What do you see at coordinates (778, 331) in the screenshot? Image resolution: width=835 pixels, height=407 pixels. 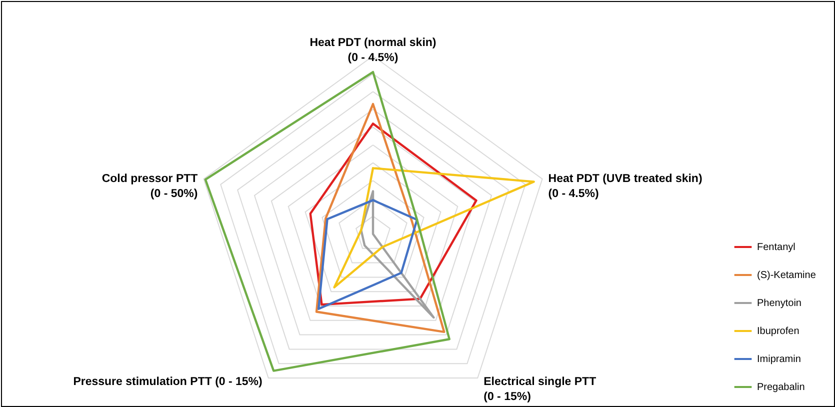 I see `legend-label: Ibuprofen` at bounding box center [778, 331].